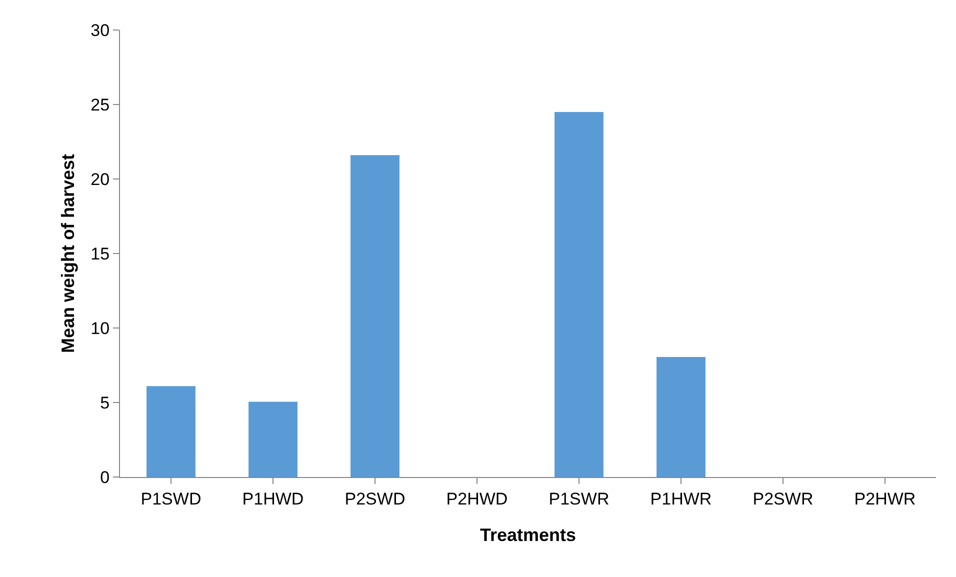 Image resolution: width=956 pixels, height=577 pixels. What do you see at coordinates (100, 179) in the screenshot?
I see `y-tick-label: 20` at bounding box center [100, 179].